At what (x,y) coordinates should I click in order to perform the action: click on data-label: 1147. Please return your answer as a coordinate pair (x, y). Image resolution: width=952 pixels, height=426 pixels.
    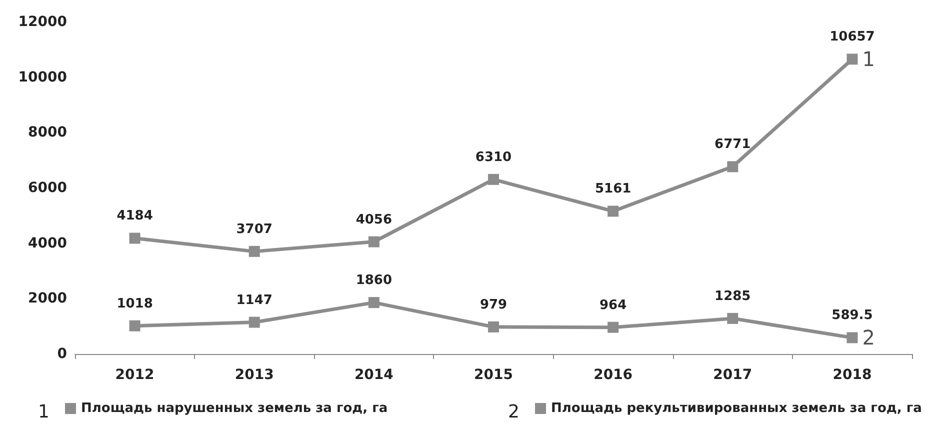
    Looking at the image, I should click on (254, 300).